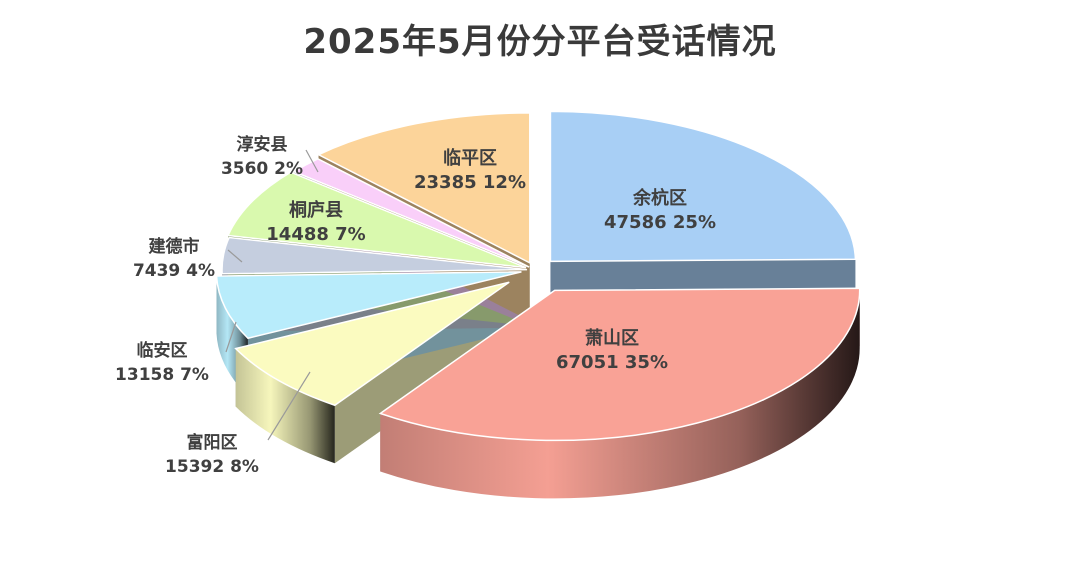 The image size is (1080, 564). I want to click on slice-tonglu, so click(376, 220).